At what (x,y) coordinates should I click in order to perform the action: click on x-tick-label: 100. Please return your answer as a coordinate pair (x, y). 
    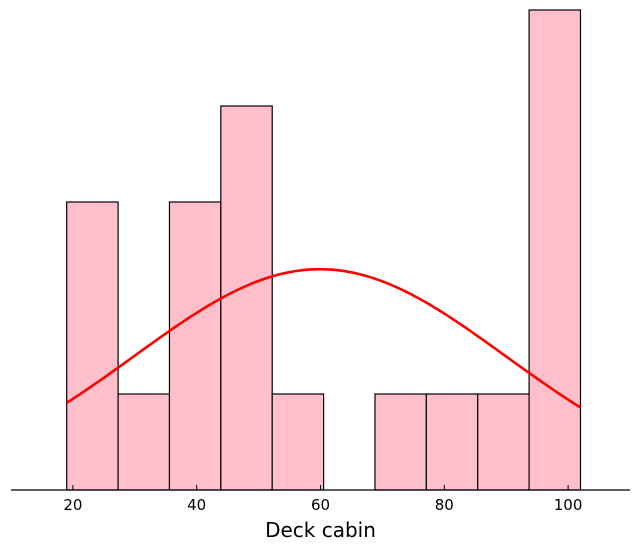
    Looking at the image, I should click on (568, 505).